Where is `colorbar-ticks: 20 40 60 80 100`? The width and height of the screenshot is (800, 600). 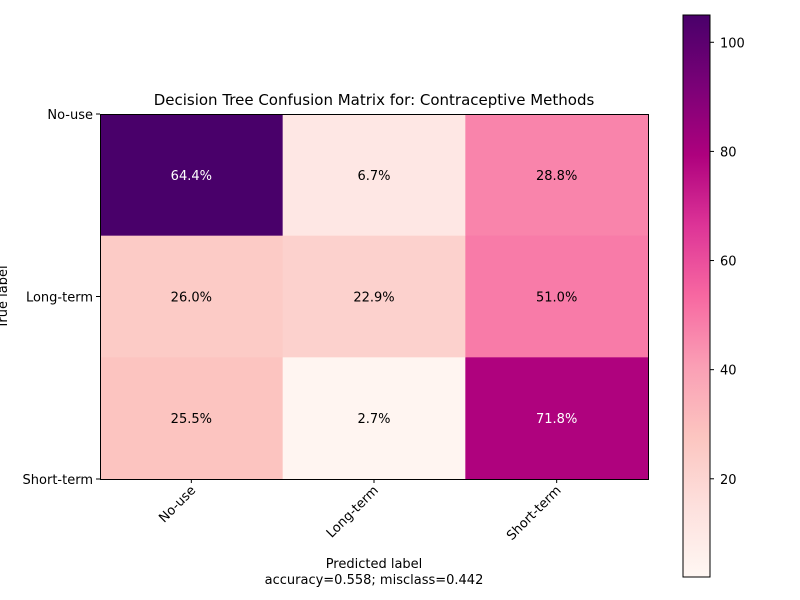
colorbar-ticks: 20 40 60 80 100 is located at coordinates (727, 262).